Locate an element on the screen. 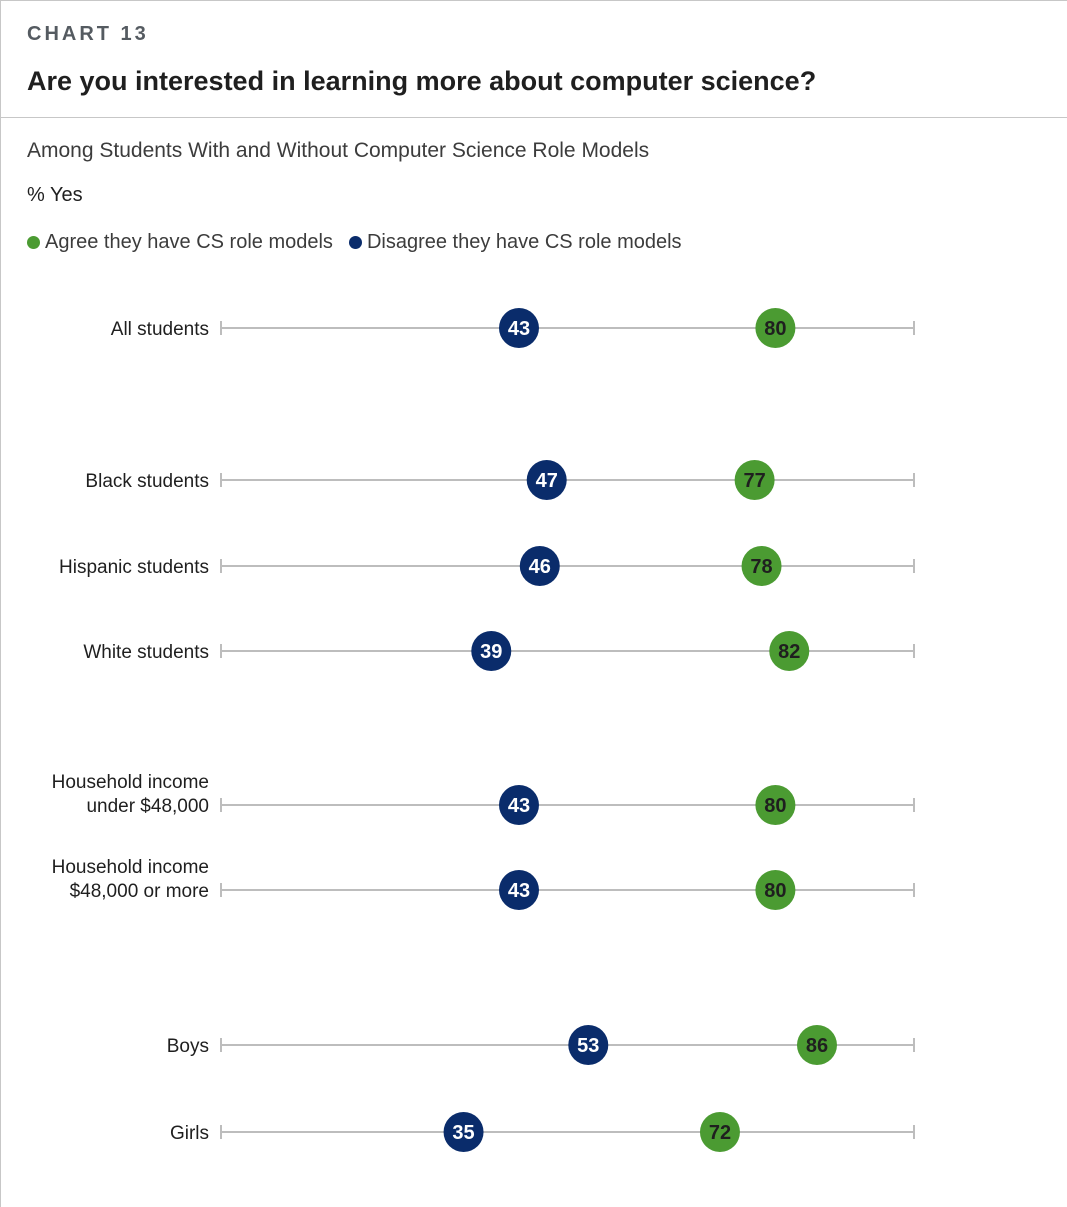  legend-label-disagree: Disagree they have CS role models is located at coordinates (524, 242).